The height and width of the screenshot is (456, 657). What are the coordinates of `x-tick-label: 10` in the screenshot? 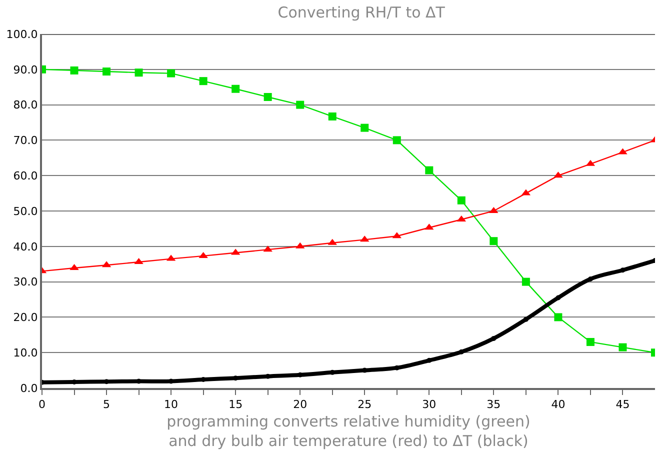 It's located at (171, 405).